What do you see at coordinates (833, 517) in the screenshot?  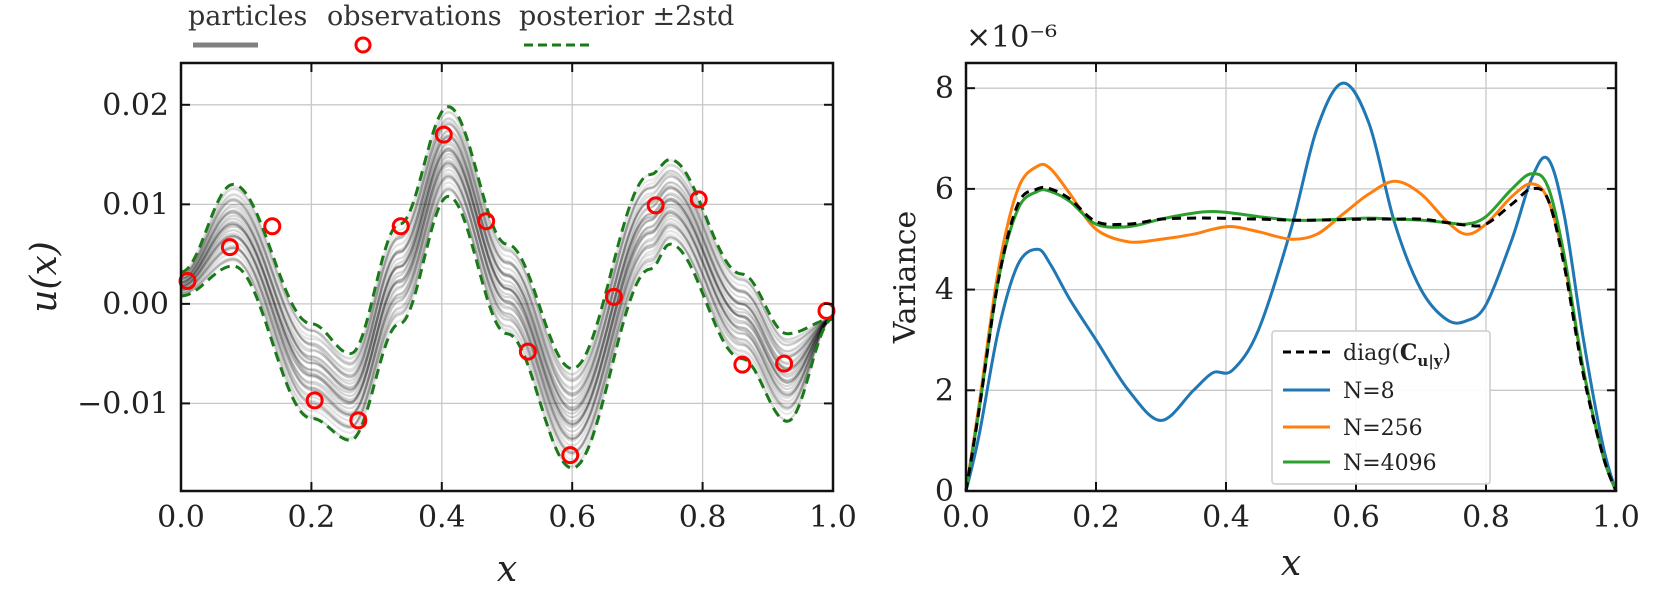 I see `left-xtick-label: 1.0` at bounding box center [833, 517].